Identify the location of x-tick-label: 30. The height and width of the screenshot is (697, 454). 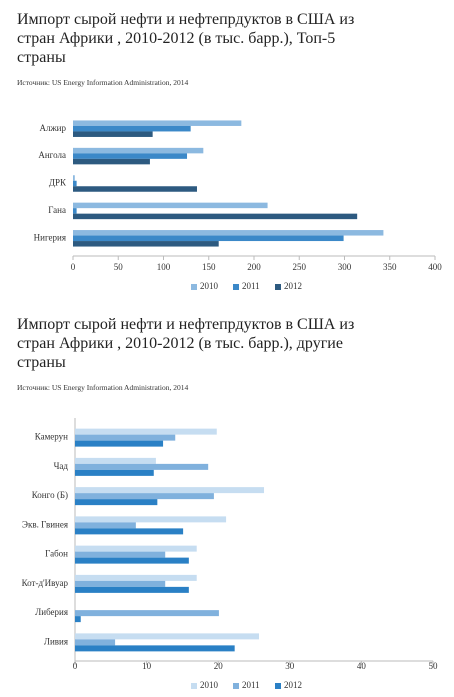
(290, 666).